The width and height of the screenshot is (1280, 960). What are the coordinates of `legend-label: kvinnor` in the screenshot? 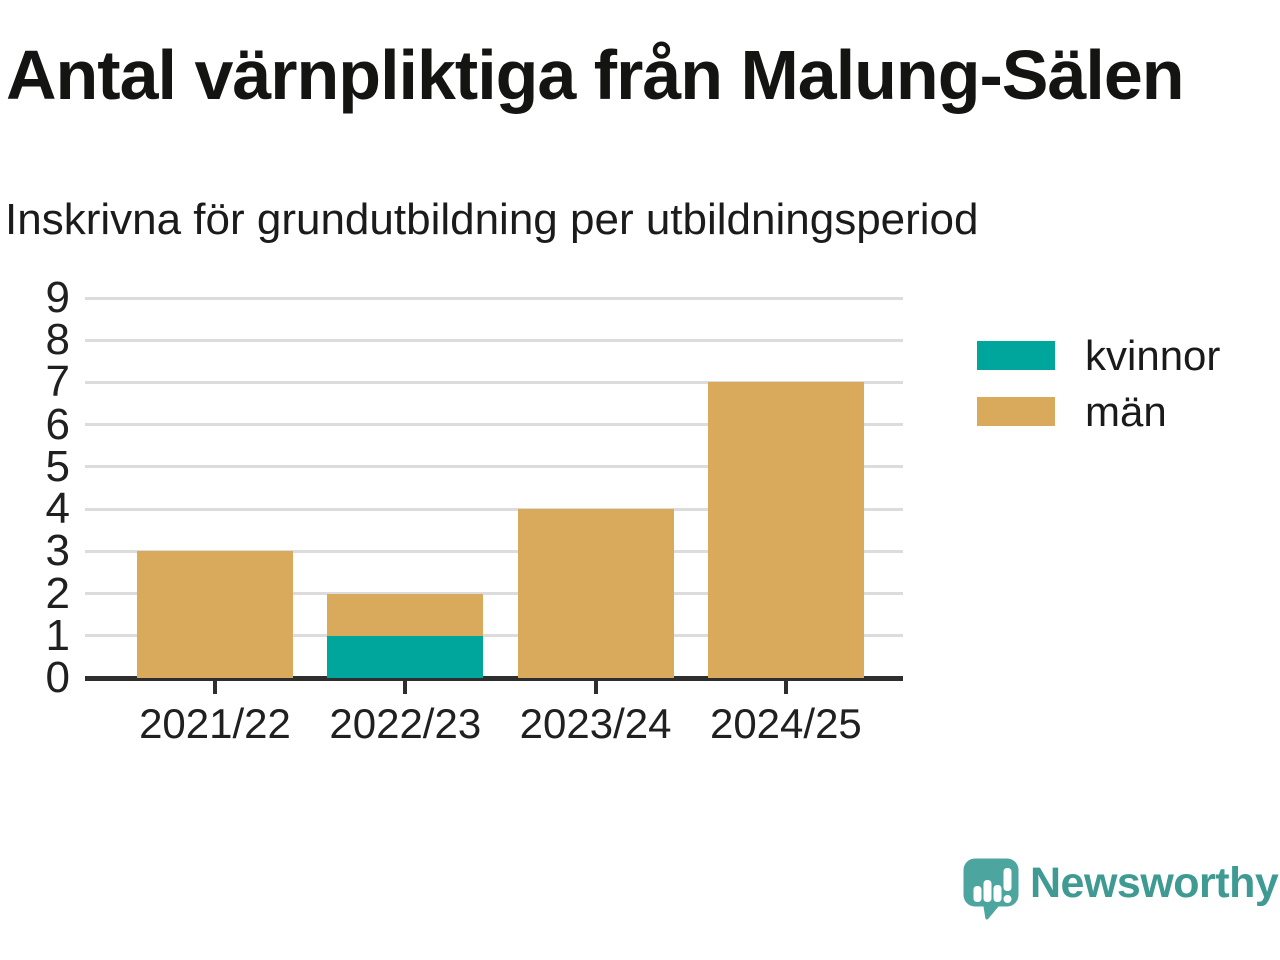 It's located at (1153, 355).